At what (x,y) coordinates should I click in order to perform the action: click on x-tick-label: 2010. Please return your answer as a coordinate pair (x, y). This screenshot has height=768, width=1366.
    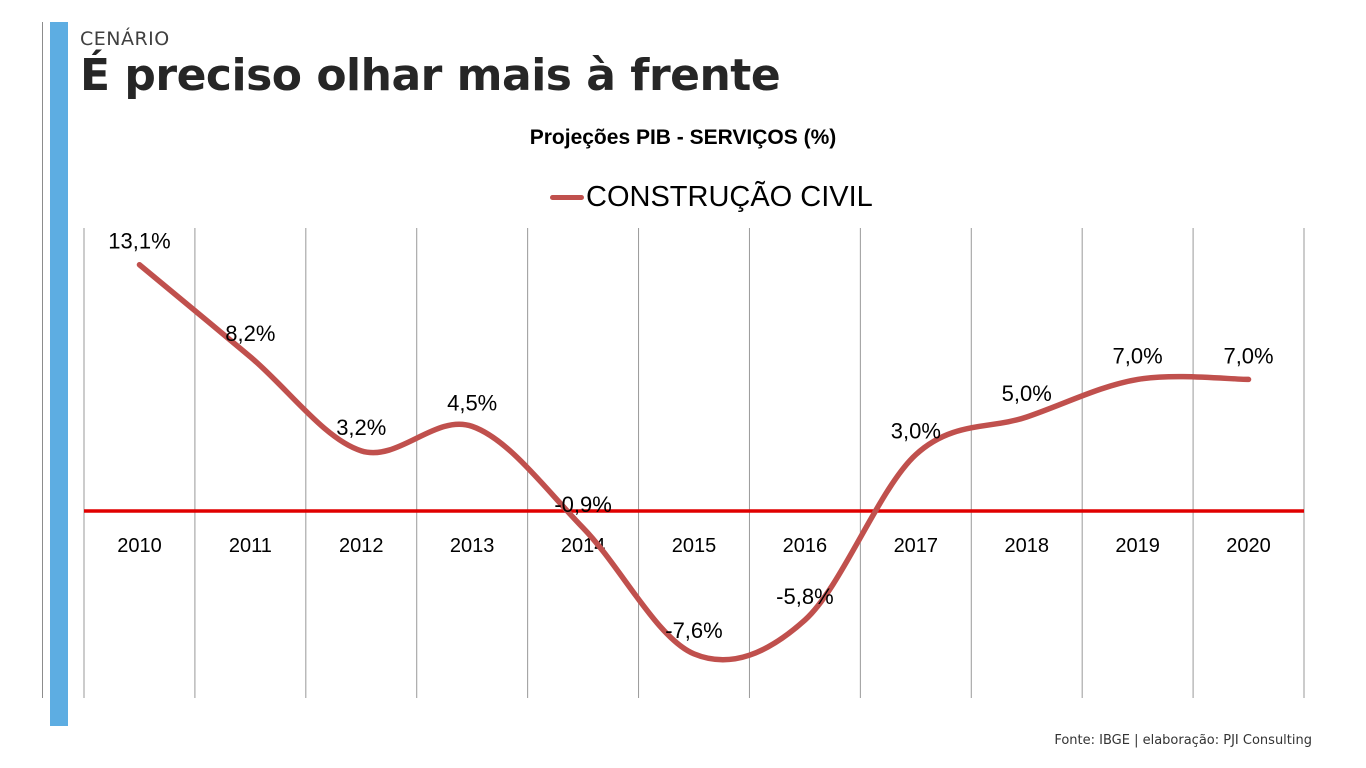
    Looking at the image, I should click on (139, 546).